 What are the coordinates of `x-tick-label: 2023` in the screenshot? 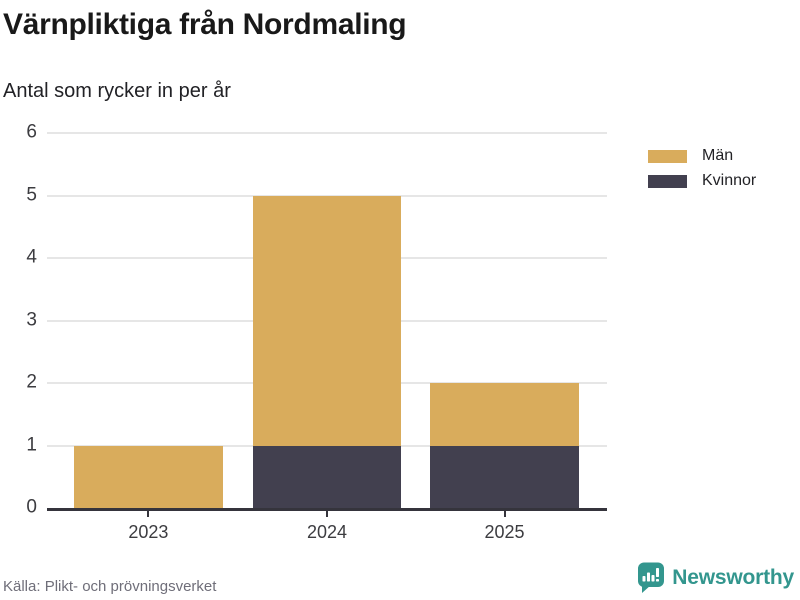 It's located at (148, 532).